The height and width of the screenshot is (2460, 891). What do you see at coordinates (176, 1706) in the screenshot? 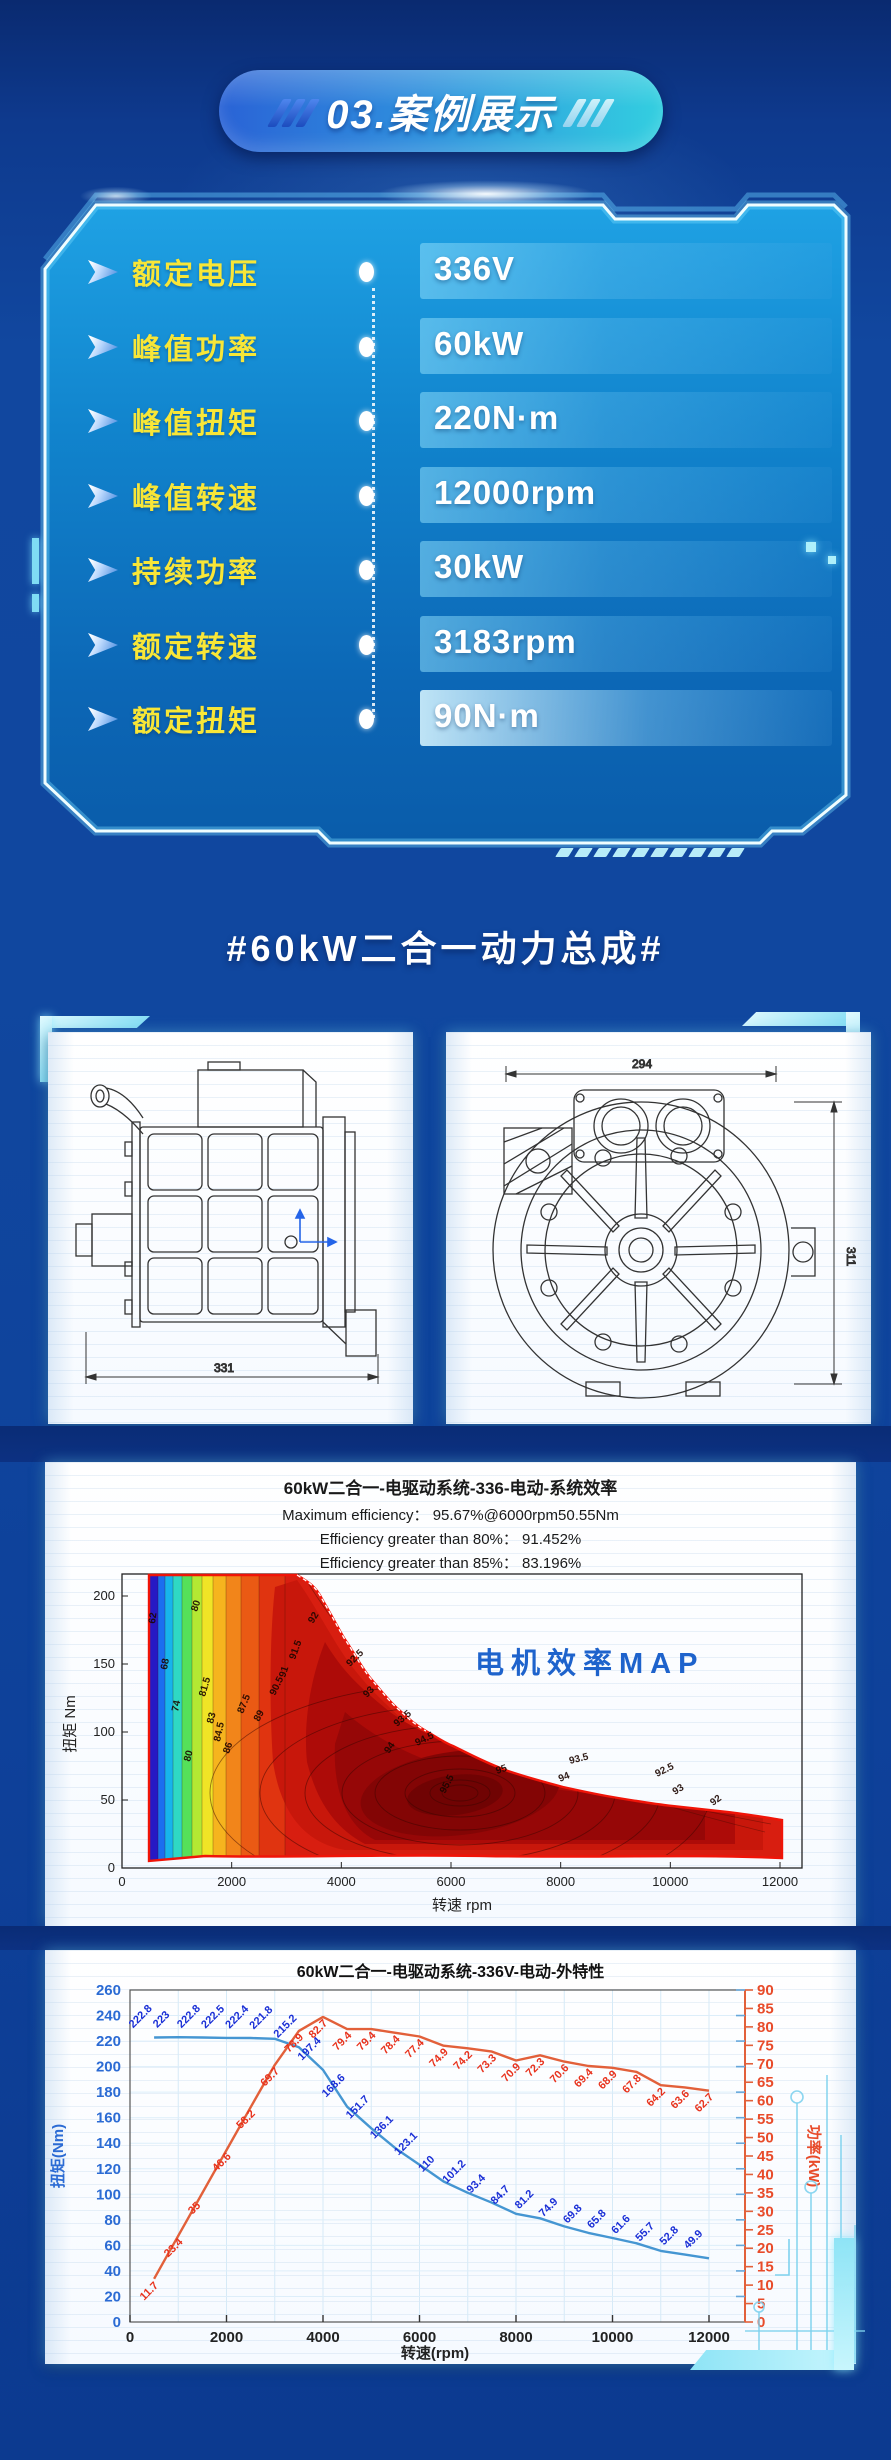
I see `svg-text: 74` at bounding box center [176, 1706].